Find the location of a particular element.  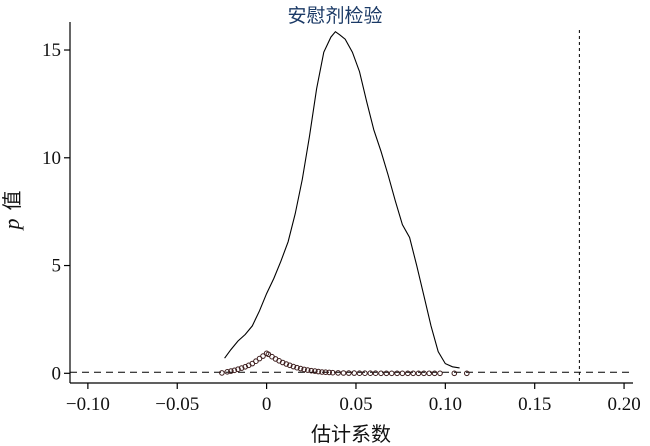

y-axis-label: p 值 is located at coordinates (12, 211).